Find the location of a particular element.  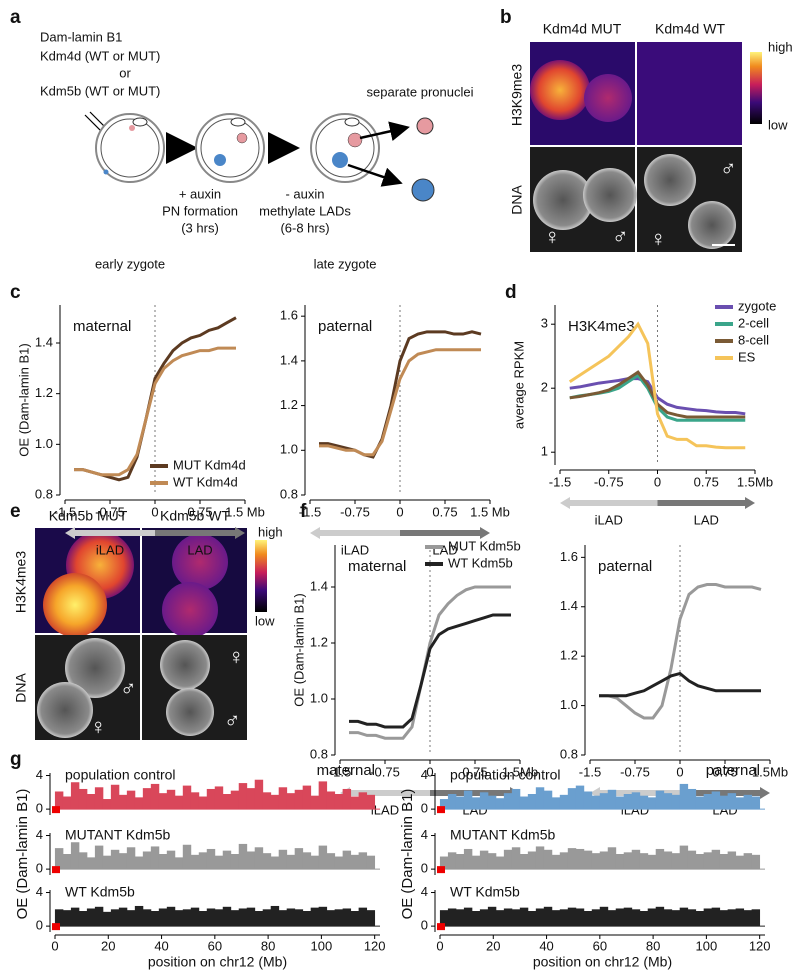

track-side-label: maternal is located at coordinates (346, 770).